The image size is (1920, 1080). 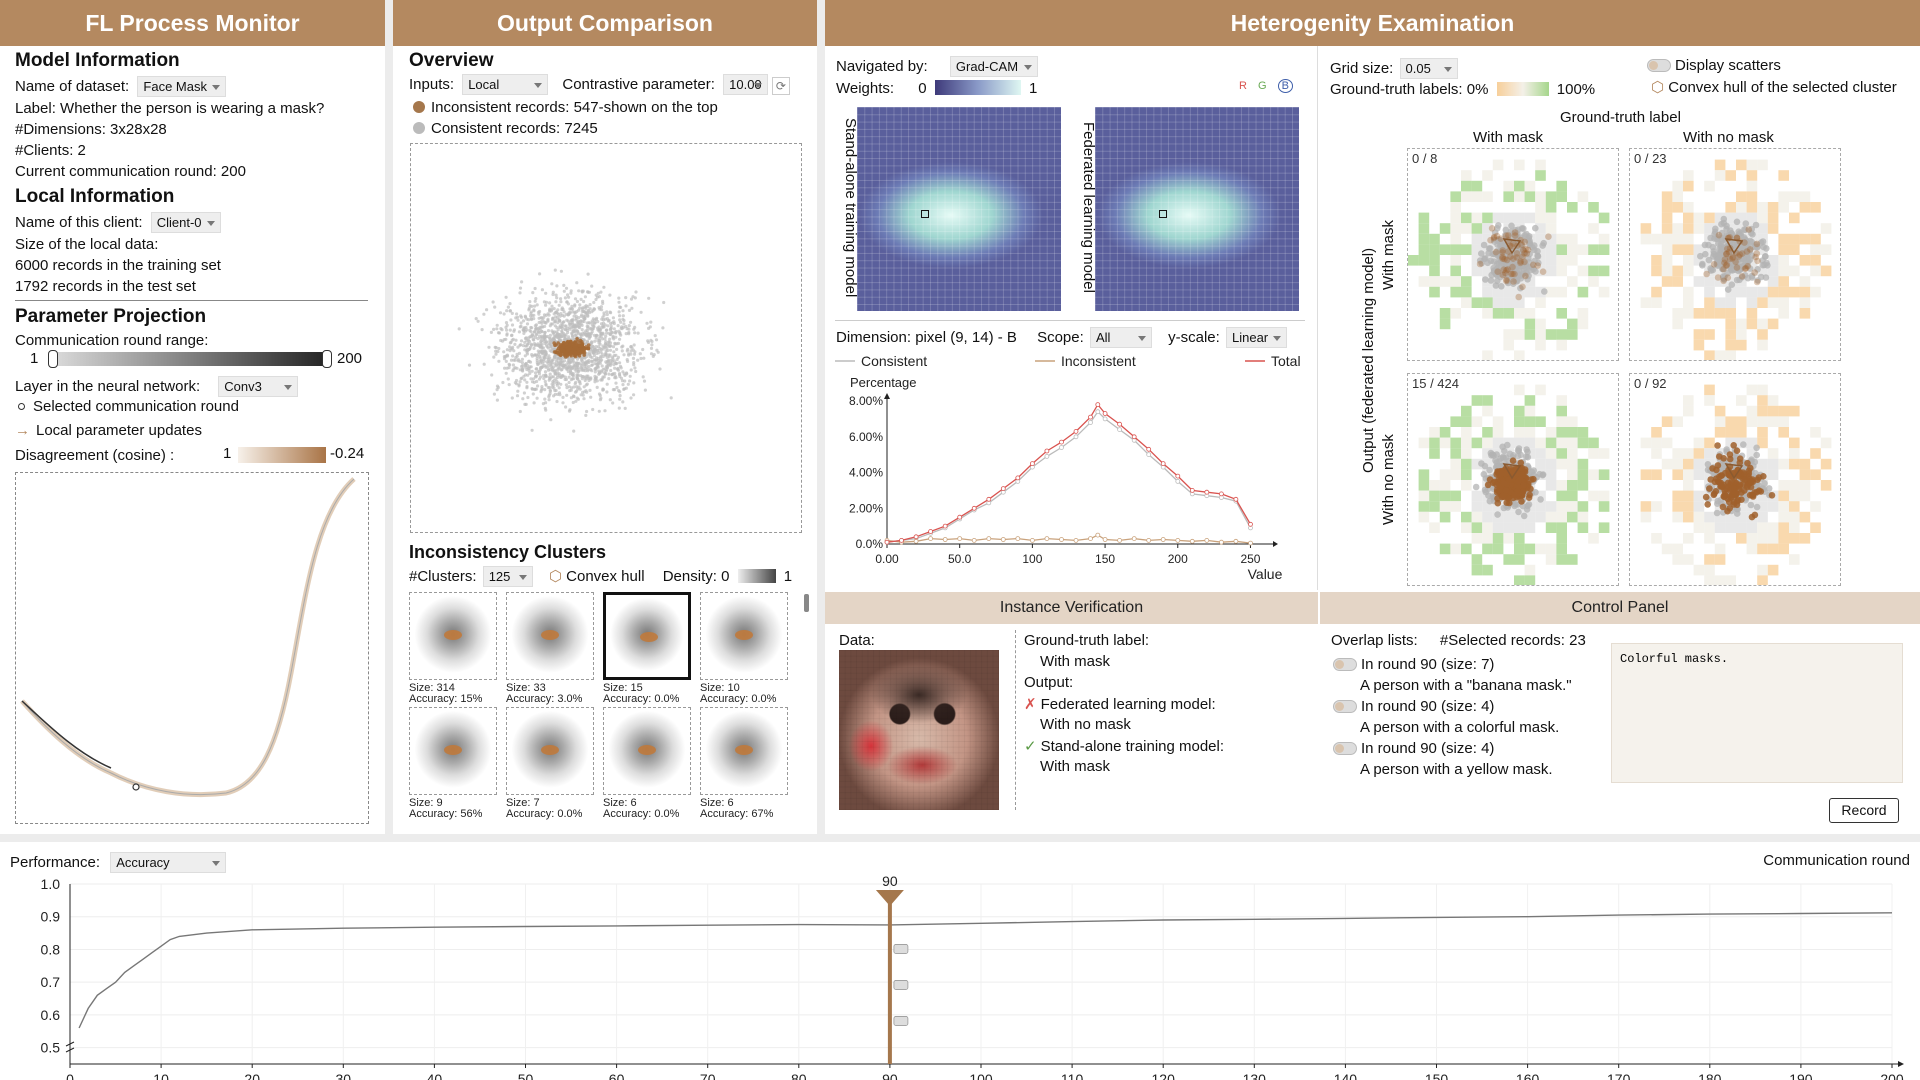 What do you see at coordinates (745, 84) in the screenshot?
I see `contrastive-input: 10.00` at bounding box center [745, 84].